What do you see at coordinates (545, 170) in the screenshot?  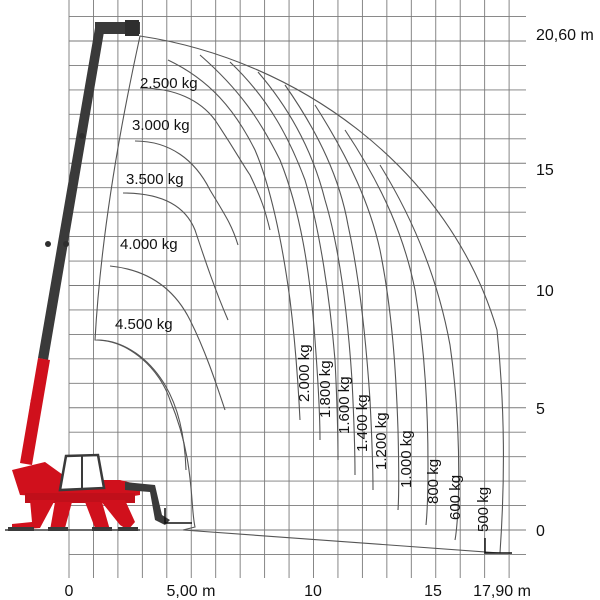 I see `y-tick-15: 15` at bounding box center [545, 170].